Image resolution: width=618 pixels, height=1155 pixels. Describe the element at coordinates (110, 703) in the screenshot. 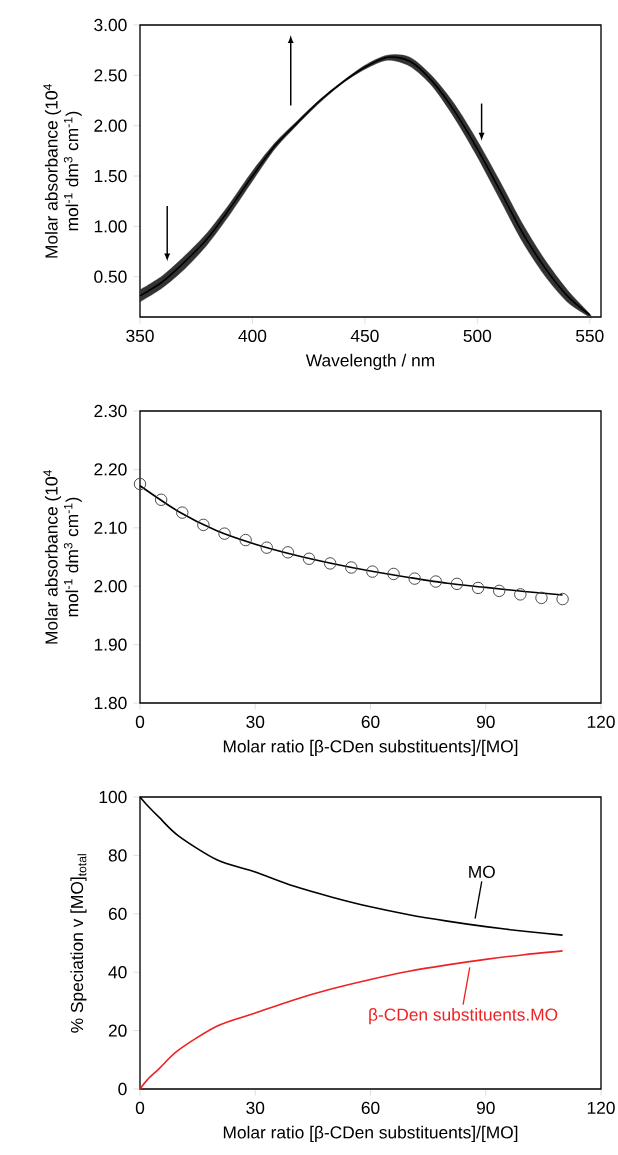

I see `y-tick-label: 1.80` at that location.